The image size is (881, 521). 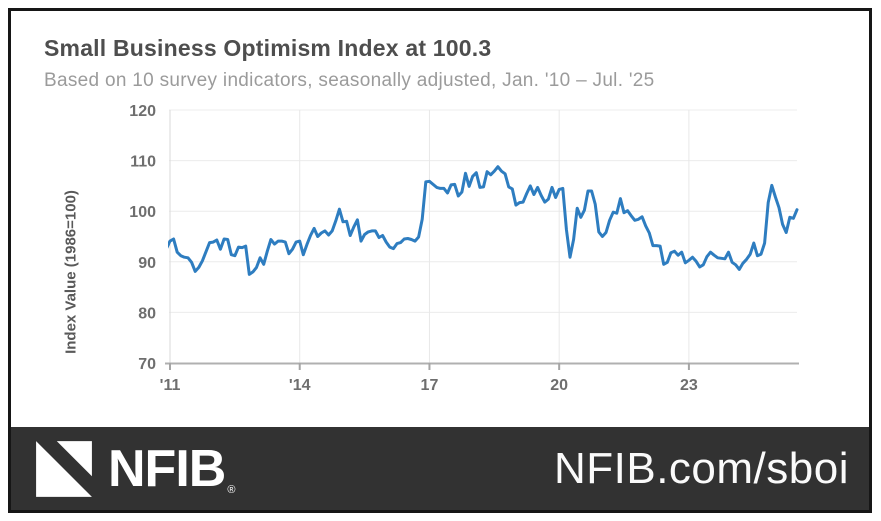 I want to click on trademark-symbol: ®, so click(x=231, y=490).